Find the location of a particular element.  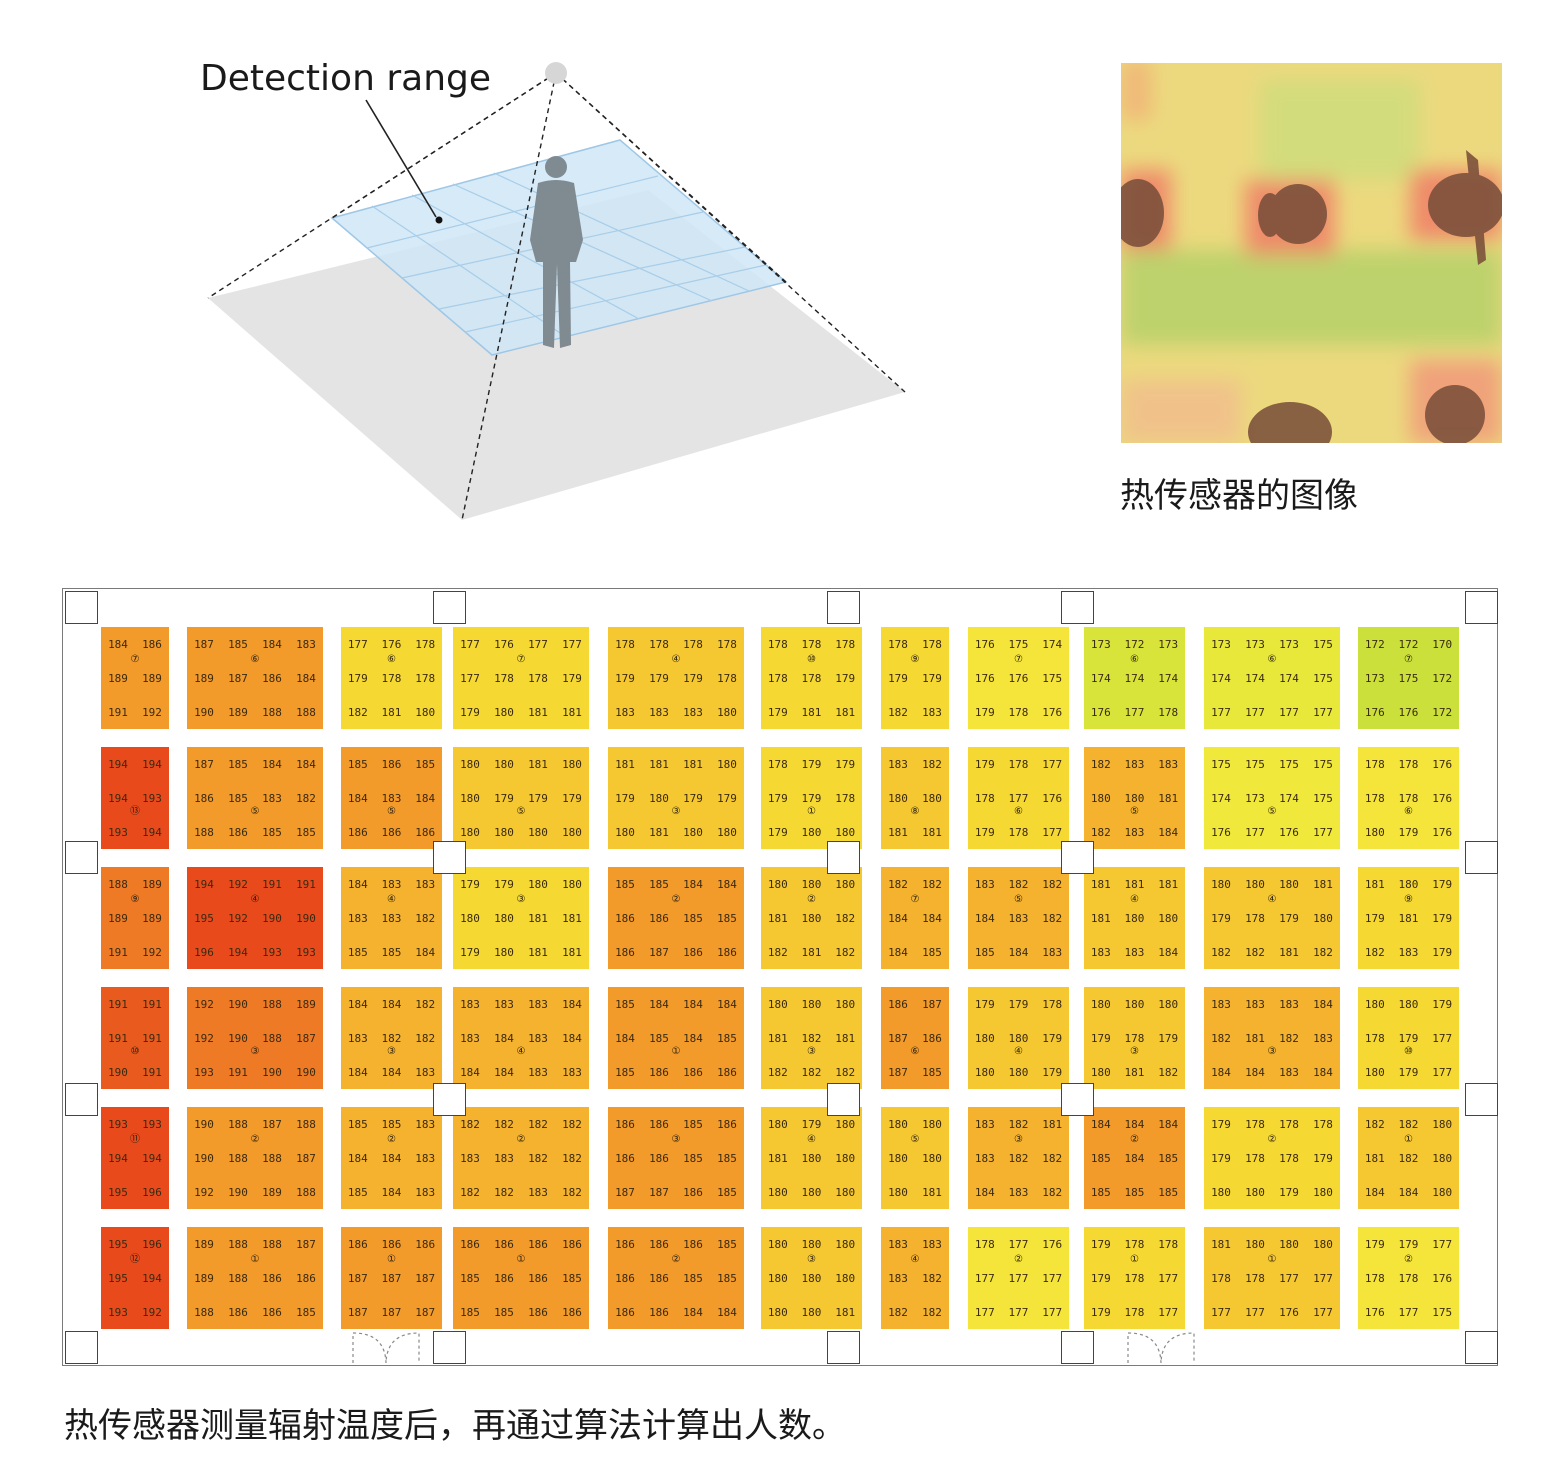

cell-value-row: 172 172 170 is located at coordinates (1408, 645).